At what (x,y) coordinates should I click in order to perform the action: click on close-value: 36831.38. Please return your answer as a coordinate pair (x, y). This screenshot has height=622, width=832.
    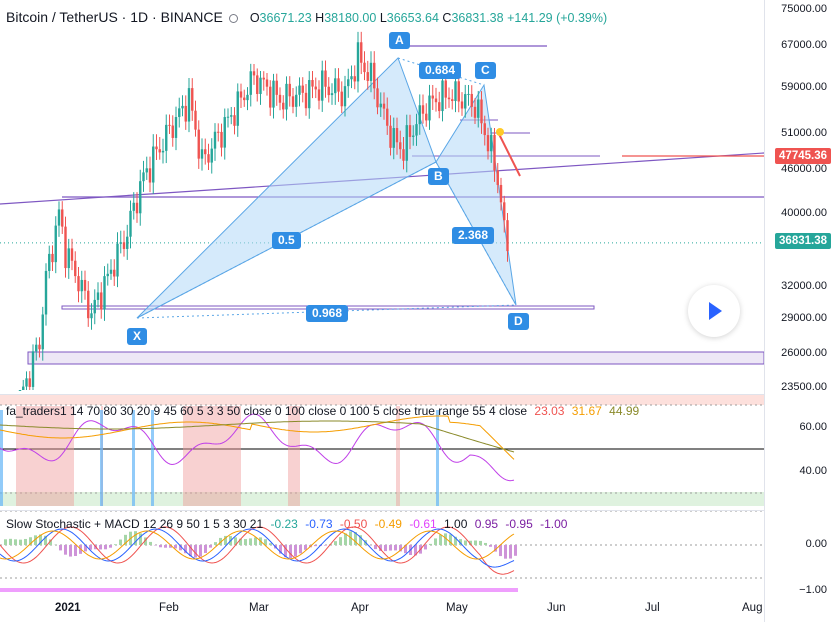
    Looking at the image, I should click on (477, 18).